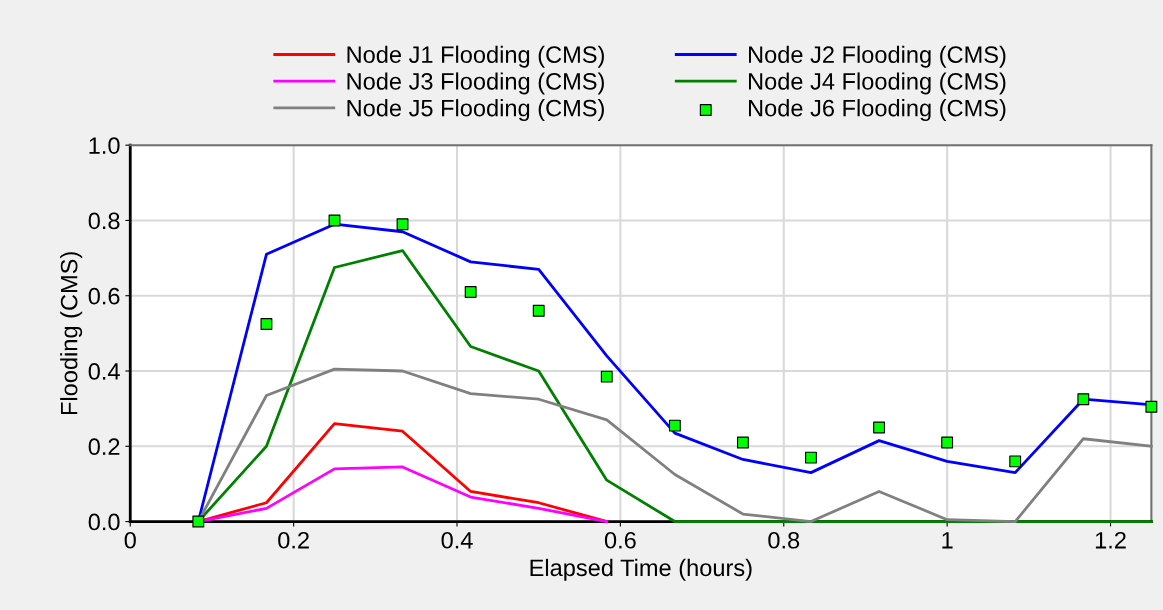 This screenshot has width=1163, height=610. I want to click on x-tick-label: 1, so click(947, 540).